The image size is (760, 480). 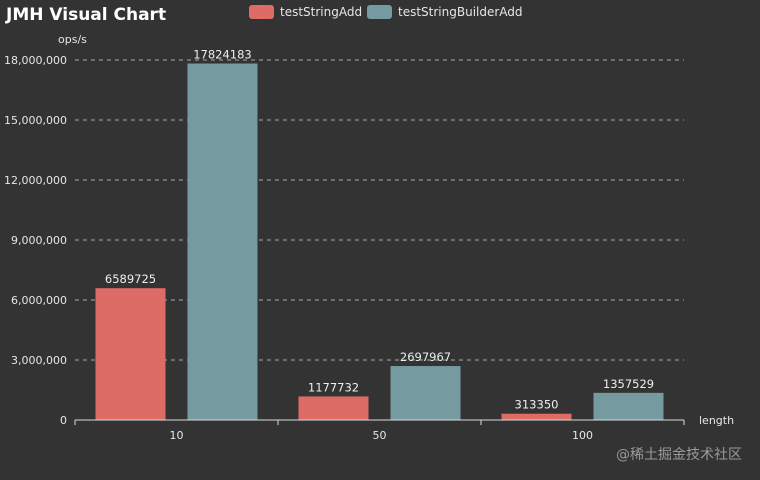 I want to click on chart-title: JMH Visual Chart, so click(x=85, y=15).